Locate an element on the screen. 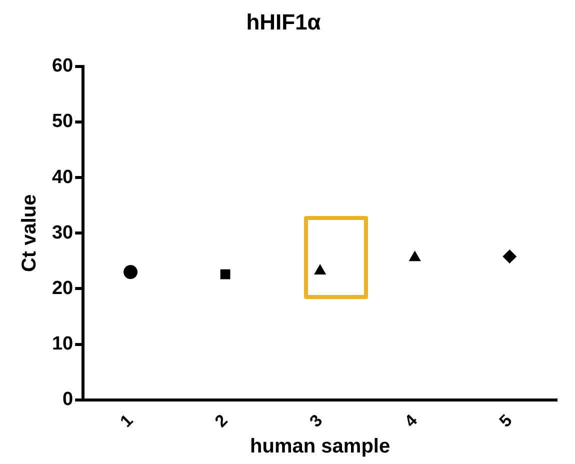 The image size is (575, 464). x-tick-label: 4 is located at coordinates (411, 420).